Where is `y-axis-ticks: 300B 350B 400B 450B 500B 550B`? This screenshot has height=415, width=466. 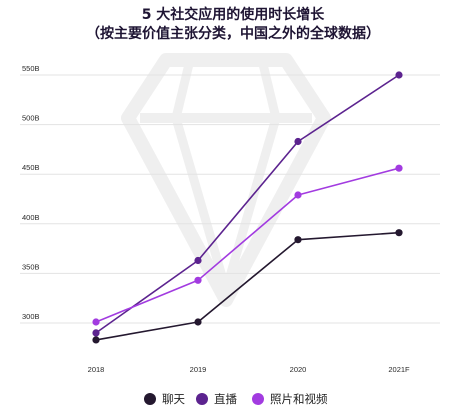 y-axis-ticks: 300B 350B 400B 450B 500B 550B is located at coordinates (31, 192).